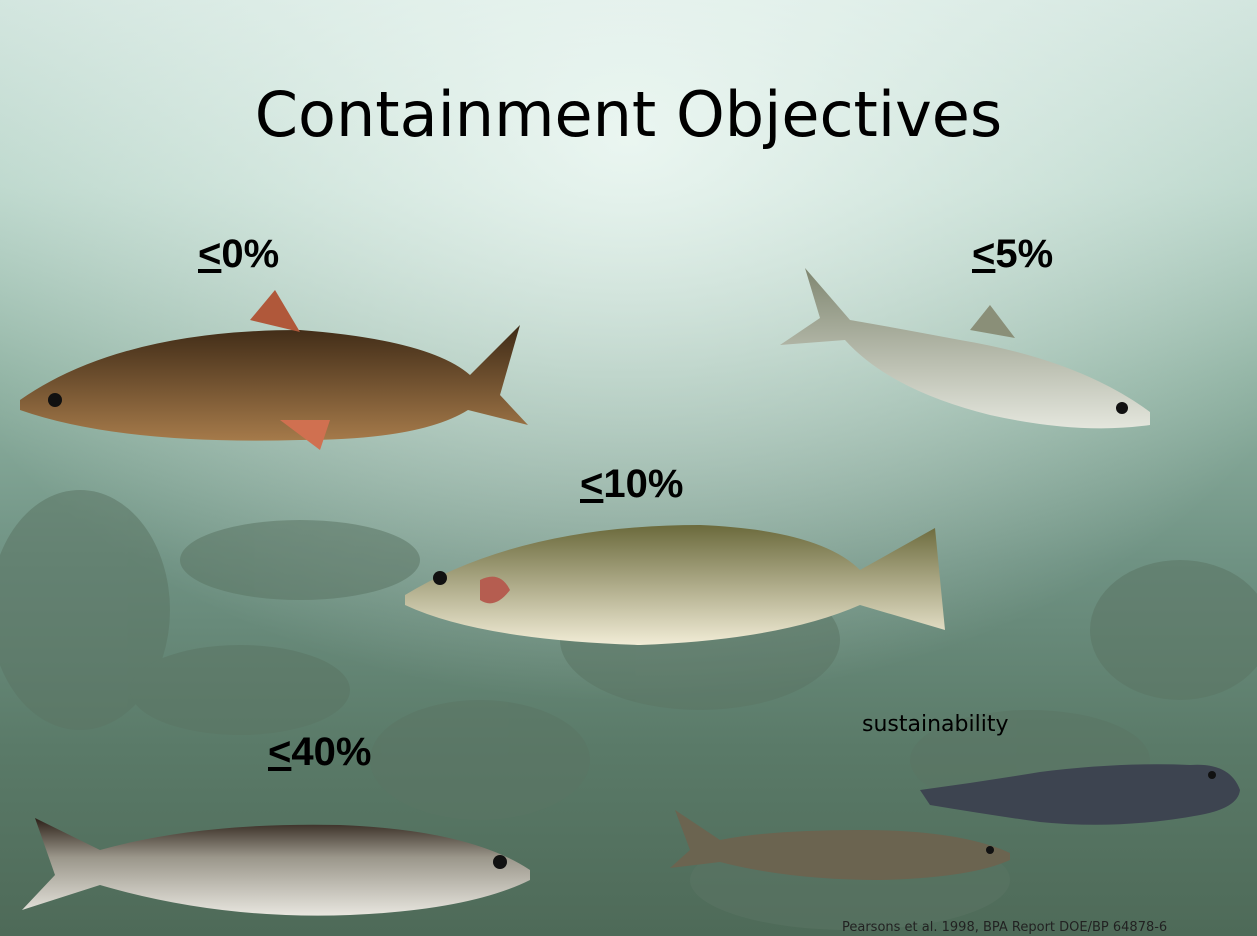 This screenshot has width=1257, height=936. What do you see at coordinates (239, 254) in the screenshot?
I see `objective-label: <0%` at bounding box center [239, 254].